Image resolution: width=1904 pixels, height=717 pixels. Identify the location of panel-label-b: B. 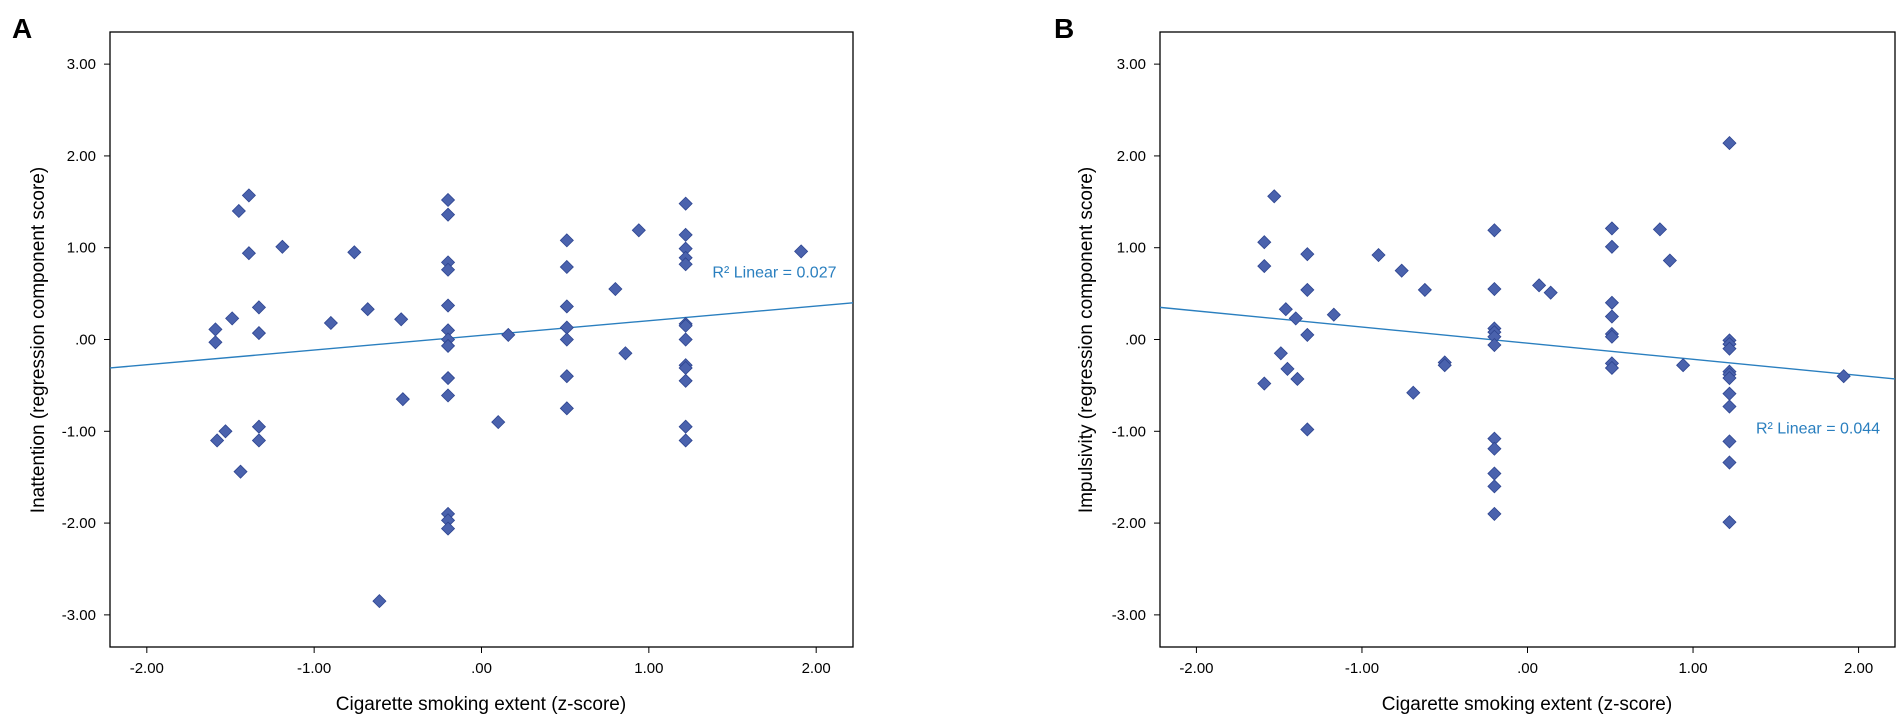
(1064, 28).